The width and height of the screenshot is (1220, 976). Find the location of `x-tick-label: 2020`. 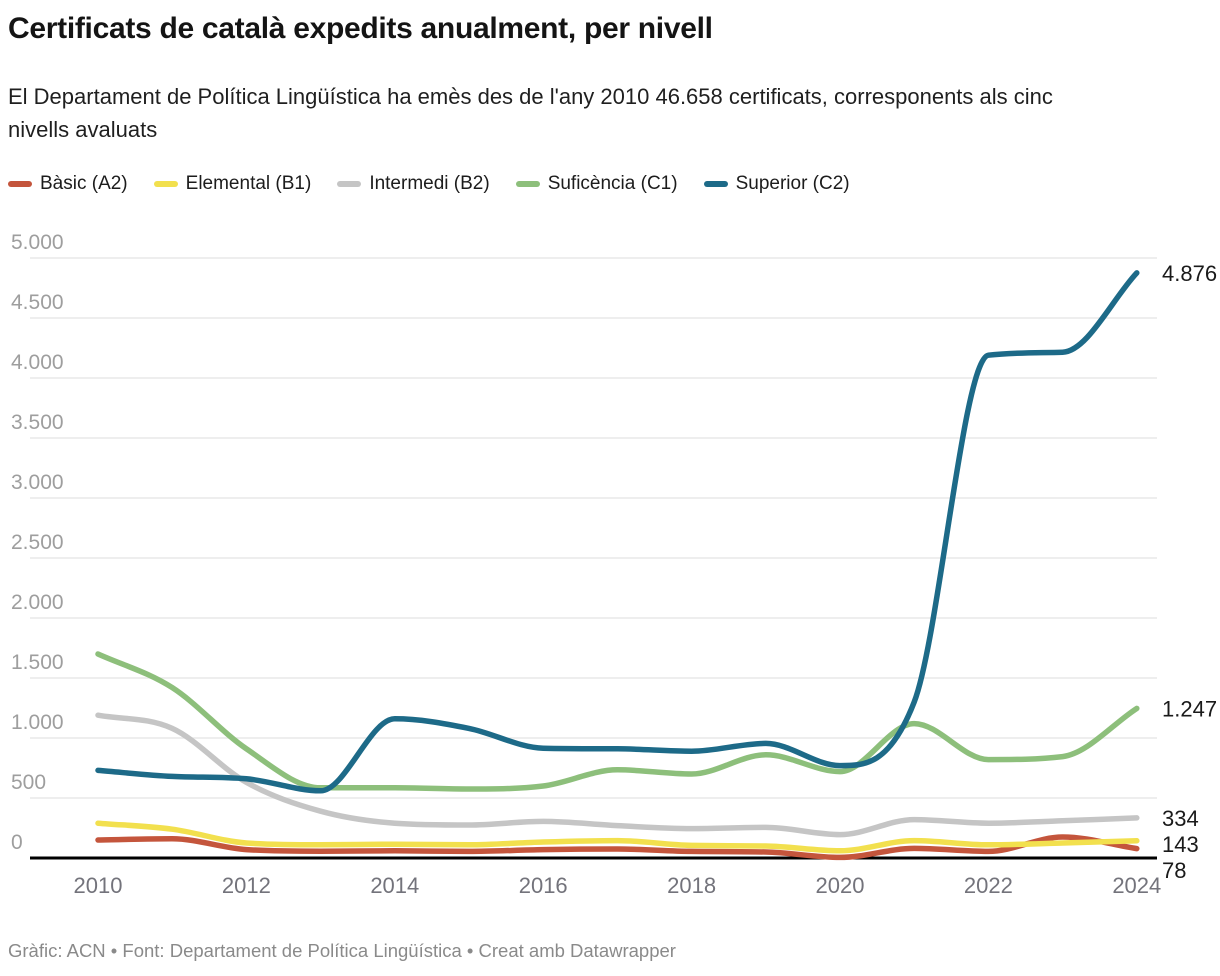

x-tick-label: 2020 is located at coordinates (840, 885).